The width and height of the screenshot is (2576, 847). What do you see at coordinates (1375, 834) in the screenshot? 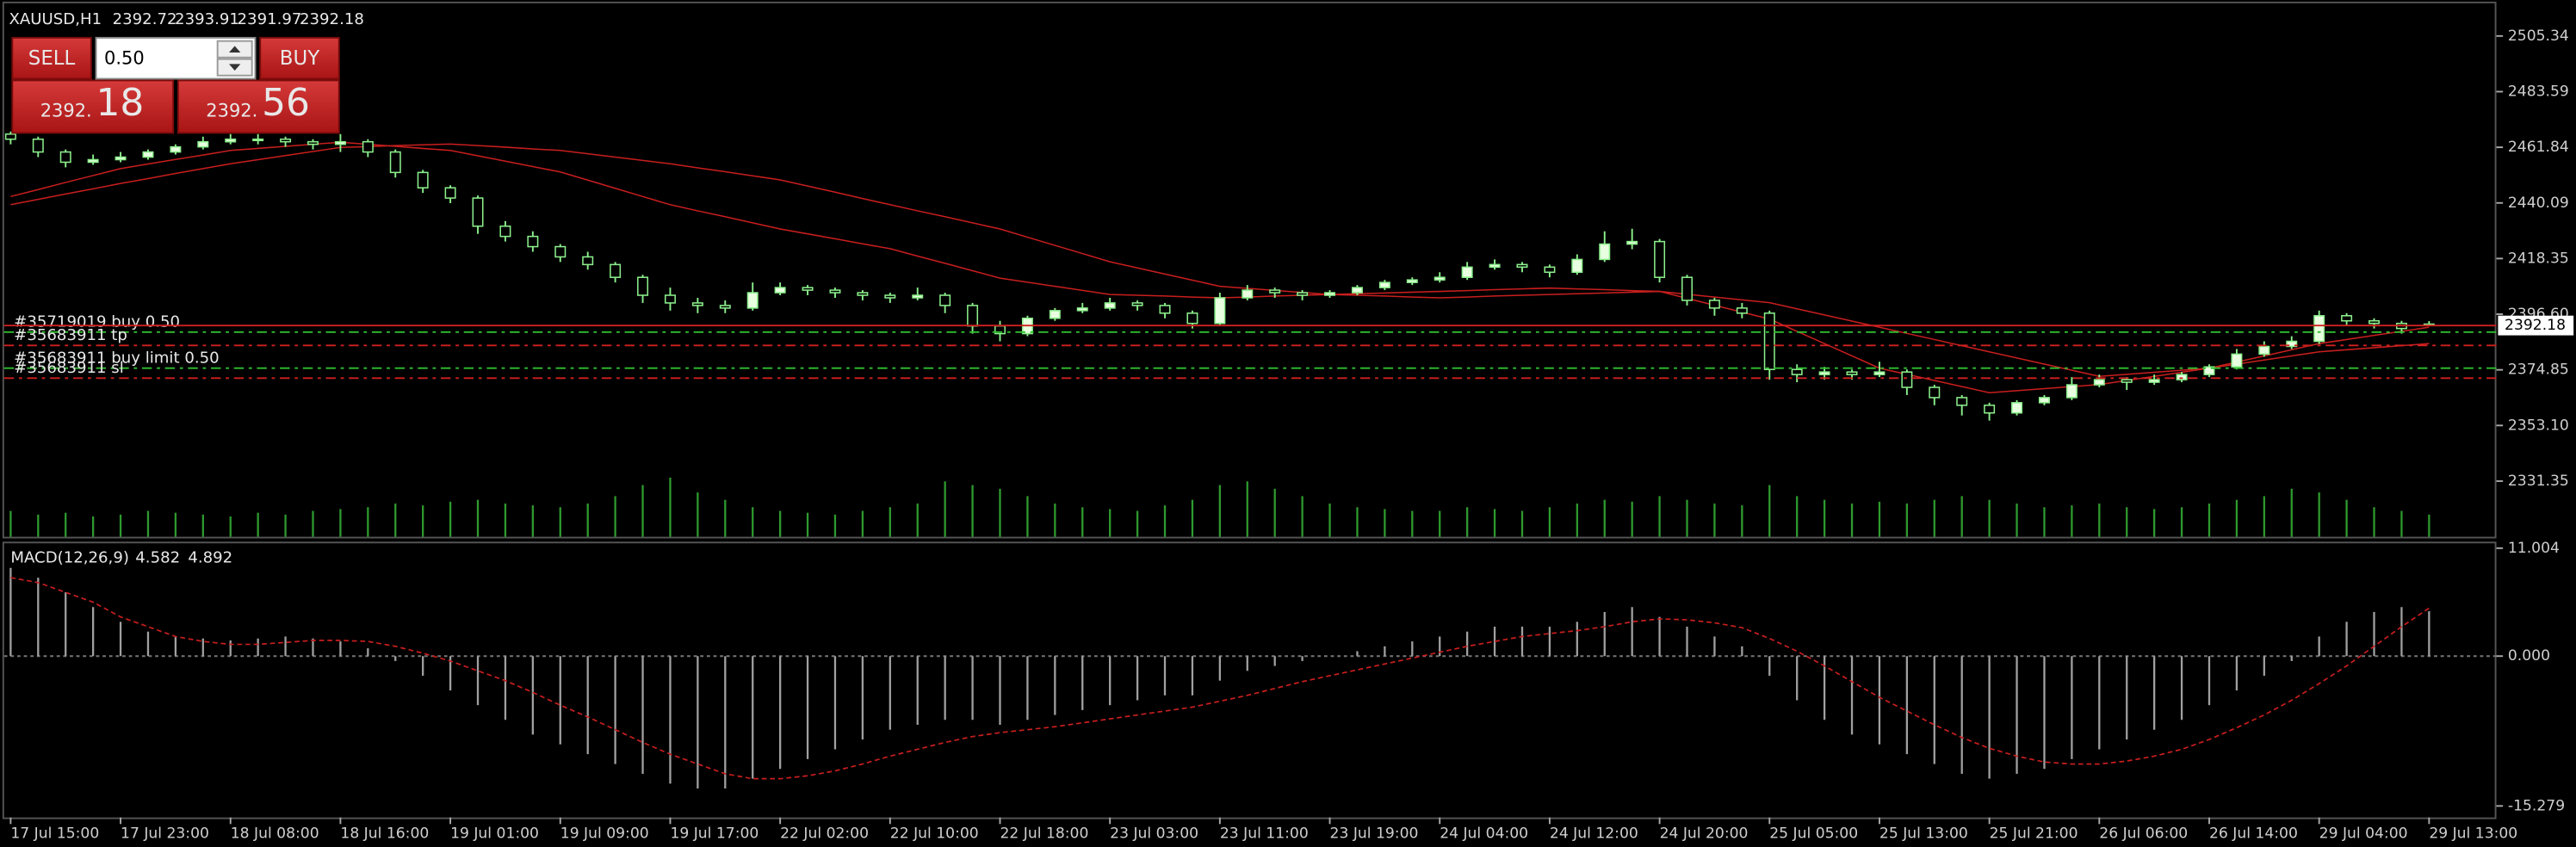
I see `x-tick-label: 23 Jul 19:00` at bounding box center [1375, 834].